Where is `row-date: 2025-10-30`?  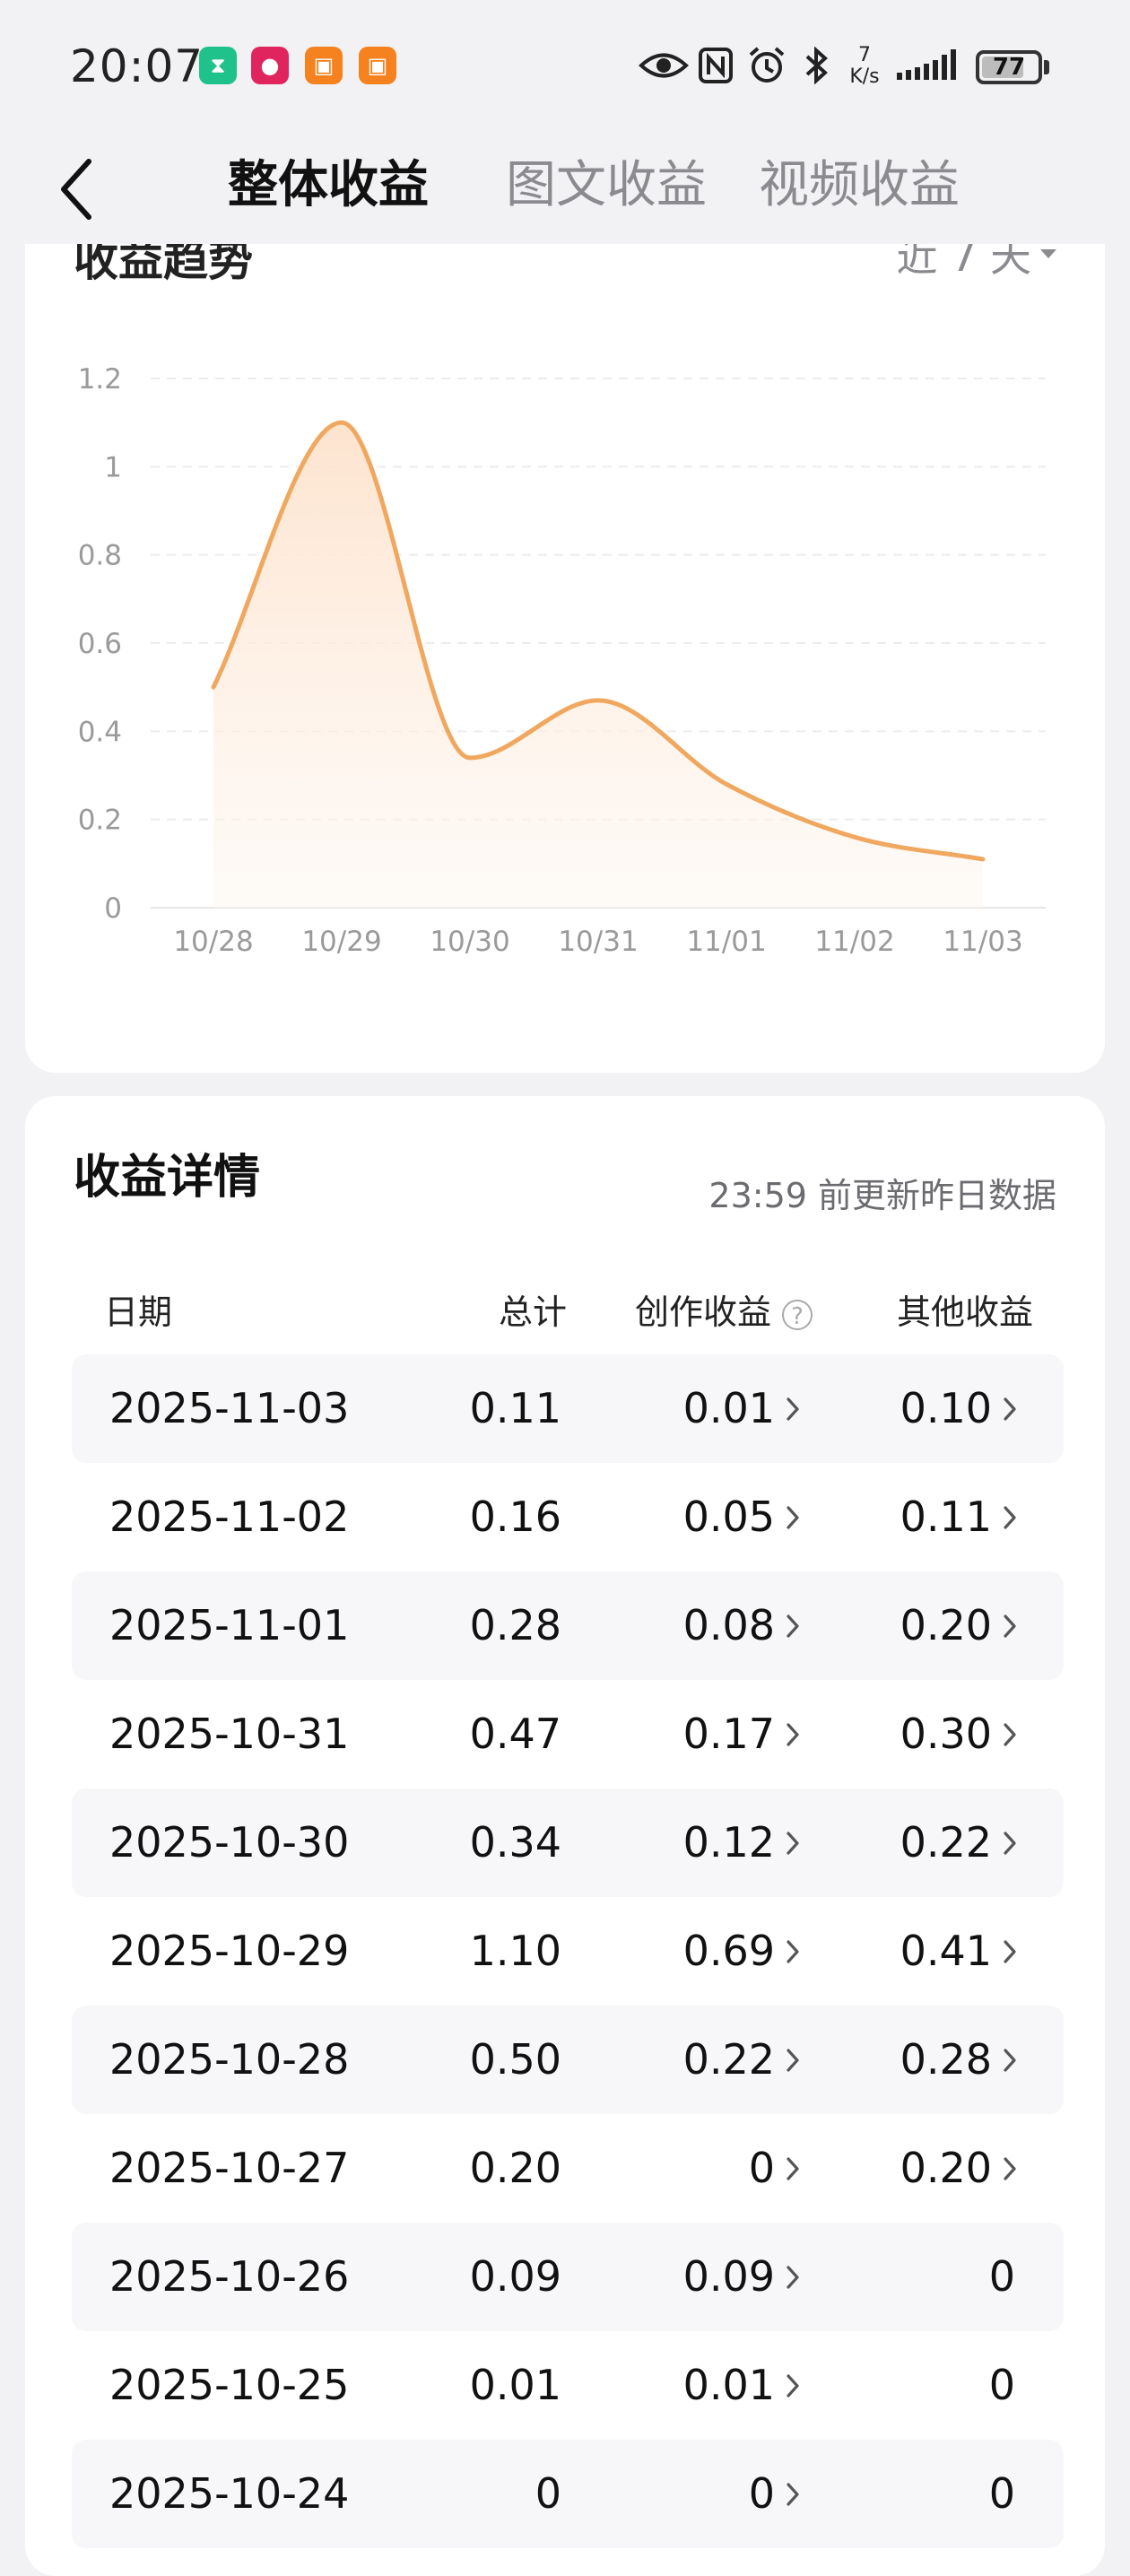 row-date: 2025-10-30 is located at coordinates (229, 1842).